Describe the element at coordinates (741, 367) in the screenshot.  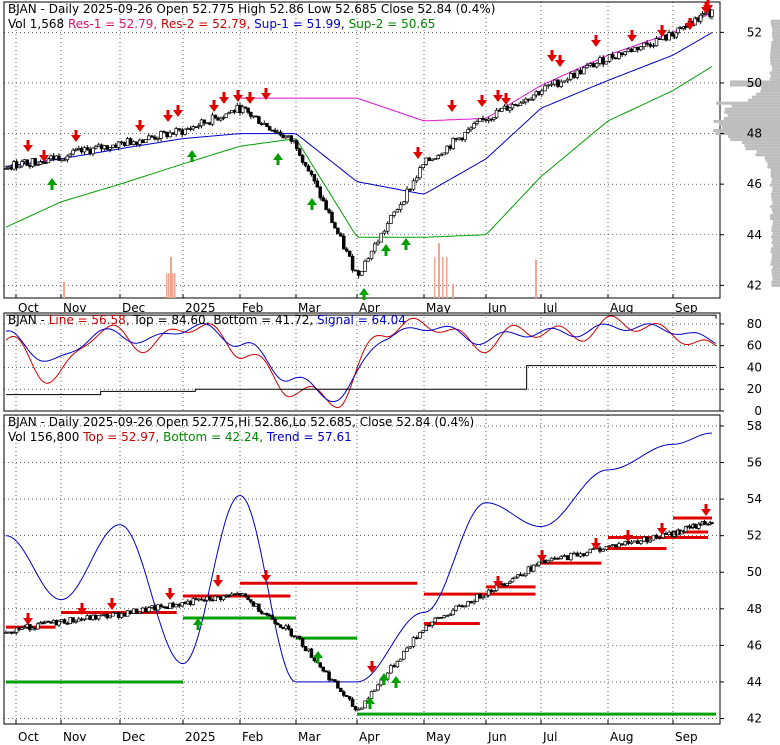
I see `oscillator-y-axis: 80 60 40 20 0` at that location.